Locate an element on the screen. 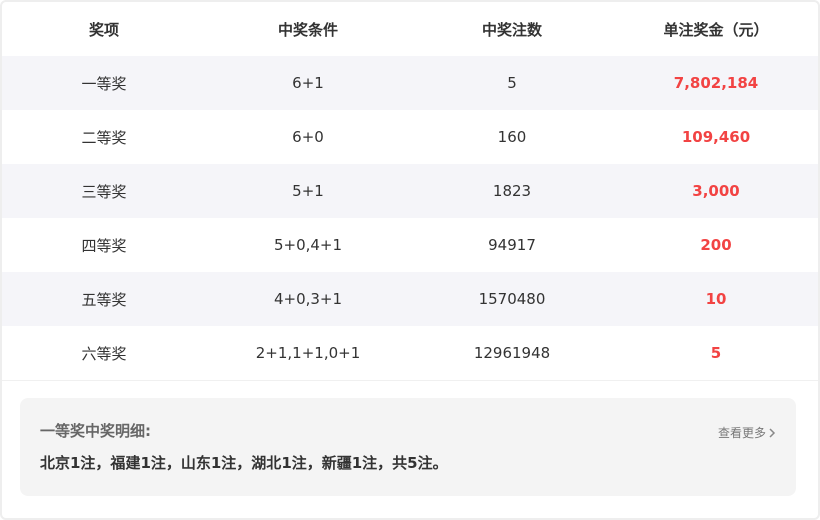  cell-prize: 10 is located at coordinates (716, 299).